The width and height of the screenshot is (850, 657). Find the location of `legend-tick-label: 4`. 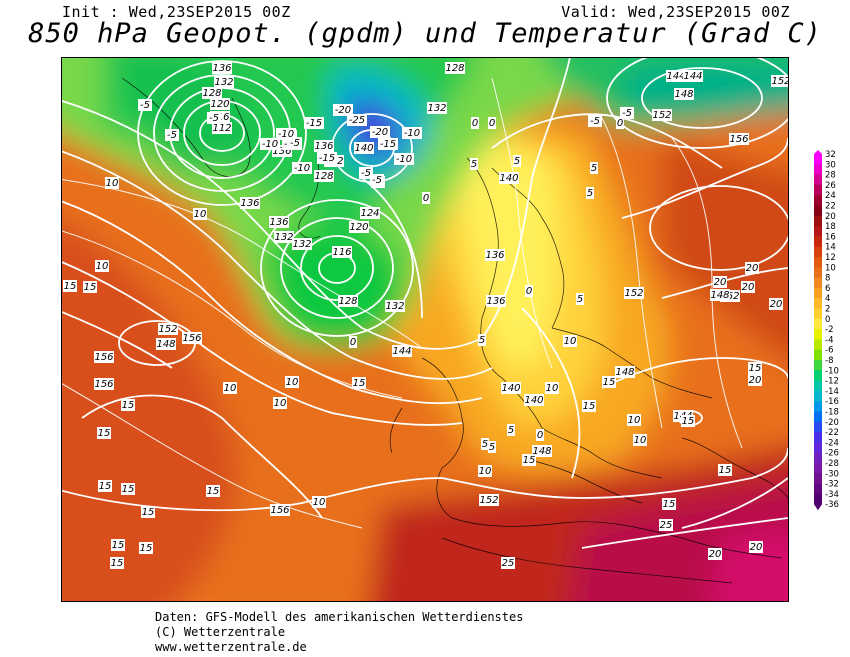

legend-tick-label: 4 is located at coordinates (827, 299).